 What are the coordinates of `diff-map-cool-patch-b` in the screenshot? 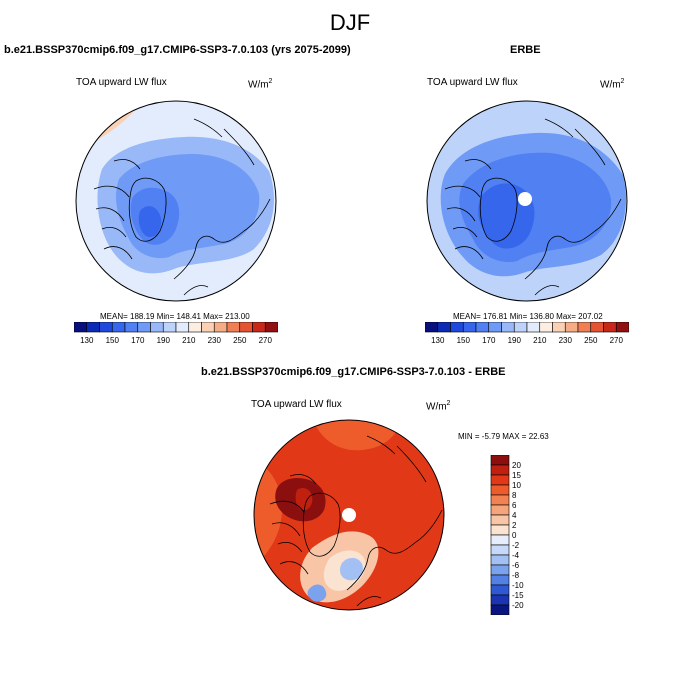 It's located at (317, 593).